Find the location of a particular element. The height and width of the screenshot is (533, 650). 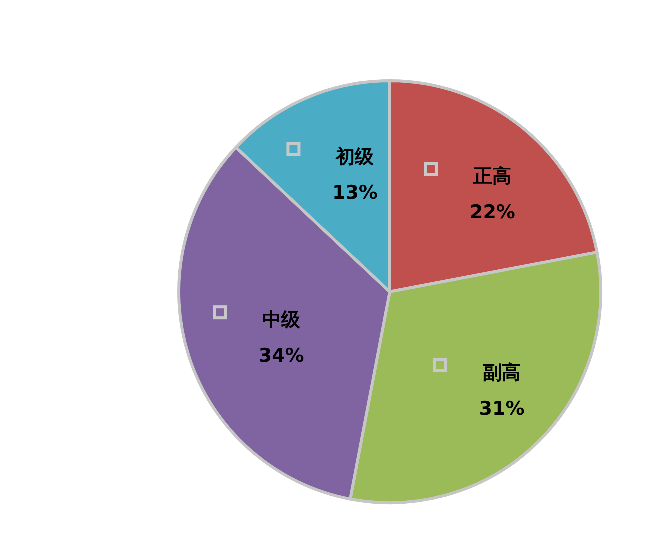

data-label: 13% is located at coordinates (355, 193).